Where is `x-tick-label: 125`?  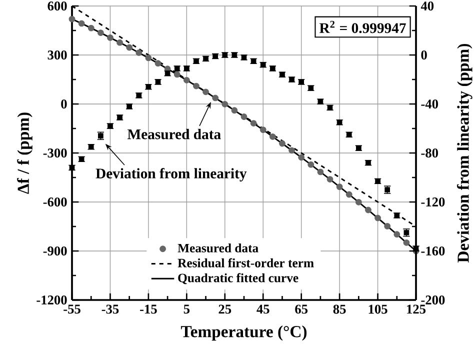
x-tick-label: 125 is located at coordinates (416, 309).